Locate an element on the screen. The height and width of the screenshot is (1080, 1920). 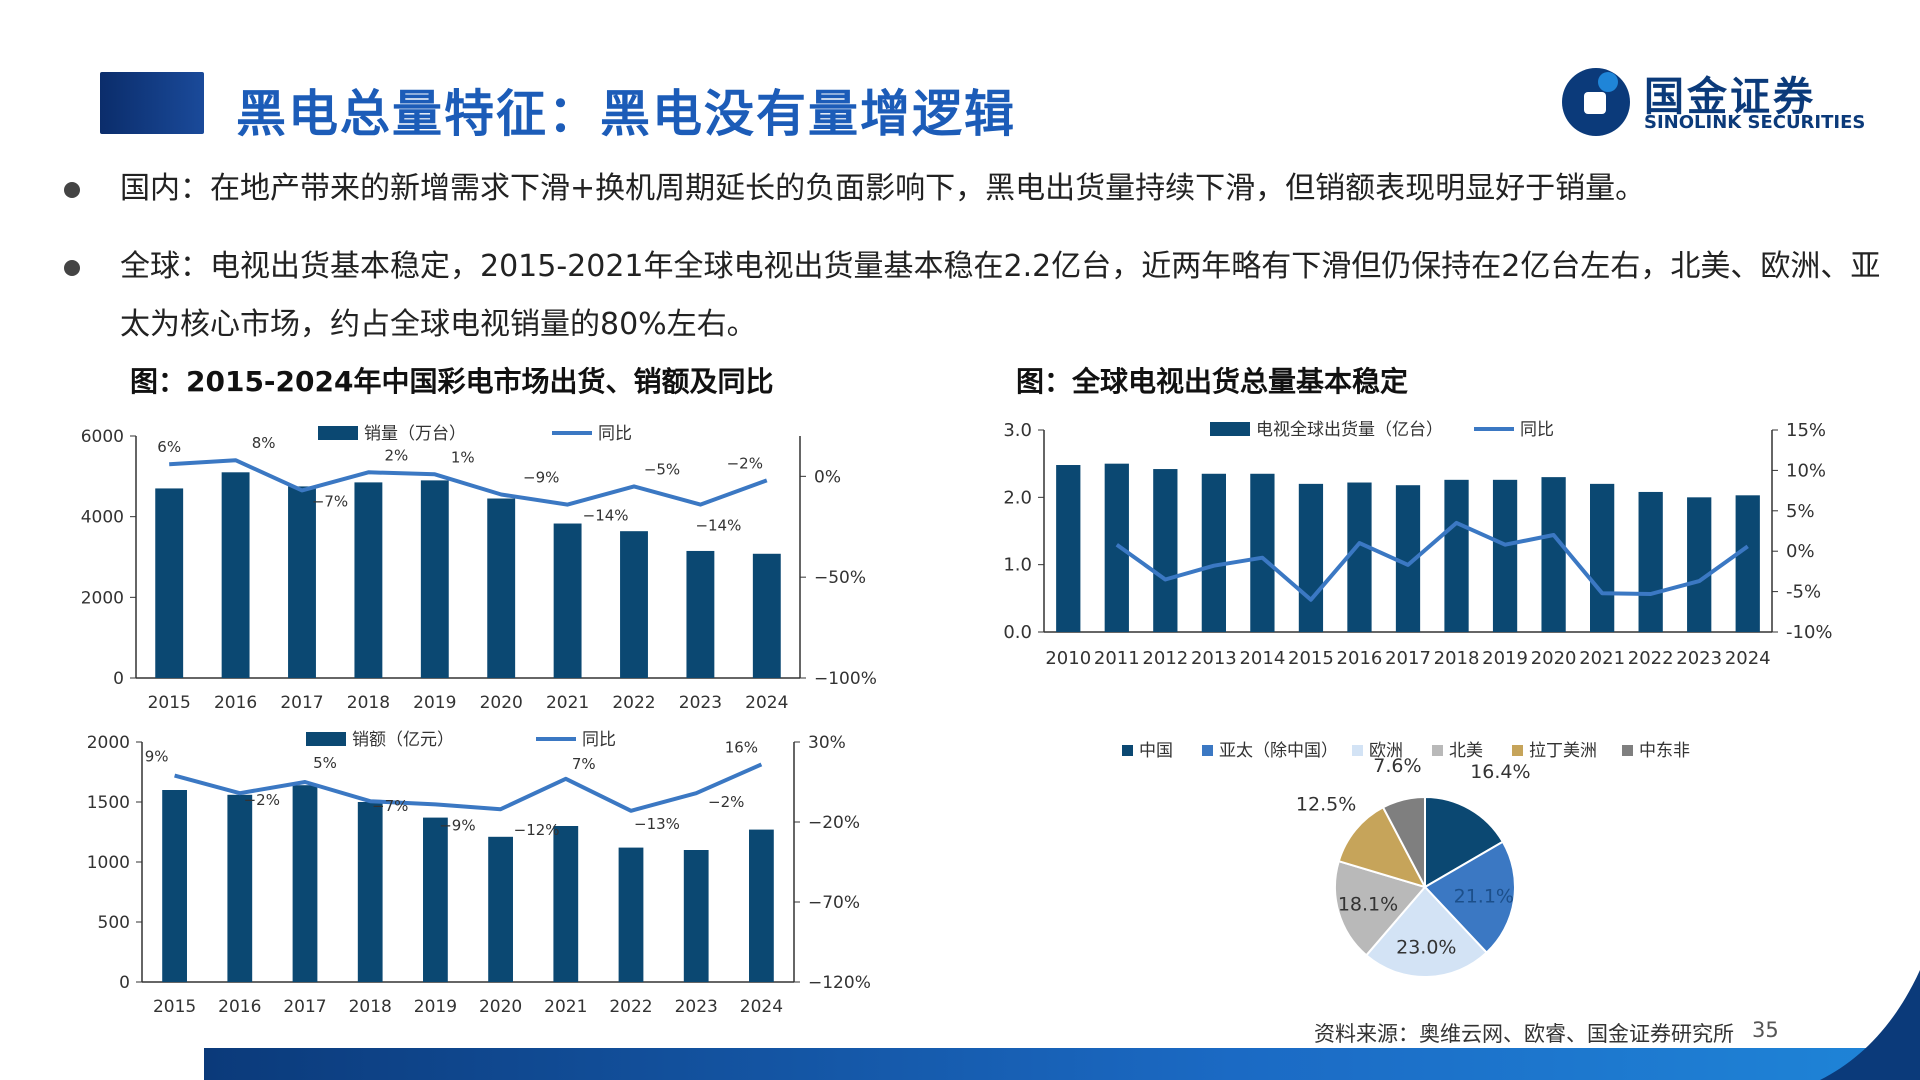
y-tick-label-left: 1500 is located at coordinates (108, 803).